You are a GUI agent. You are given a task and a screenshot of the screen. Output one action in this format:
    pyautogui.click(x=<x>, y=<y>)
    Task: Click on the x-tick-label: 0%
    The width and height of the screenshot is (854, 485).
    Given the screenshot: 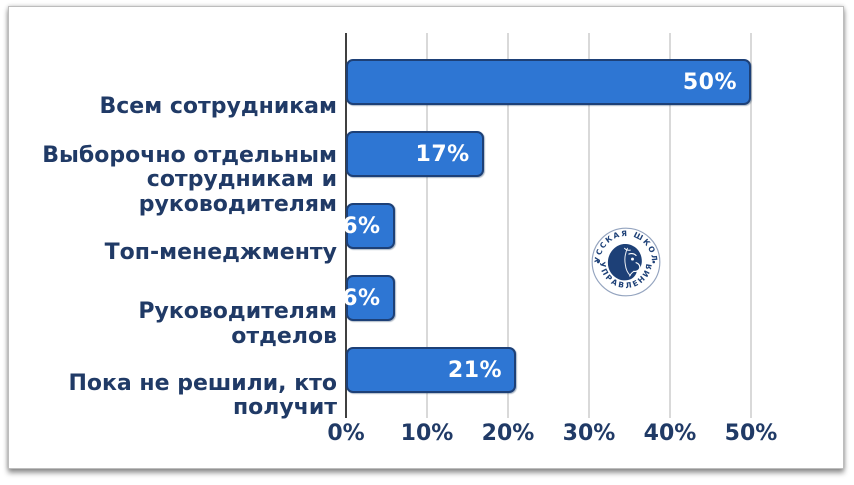 What is the action you would take?
    pyautogui.click(x=346, y=433)
    